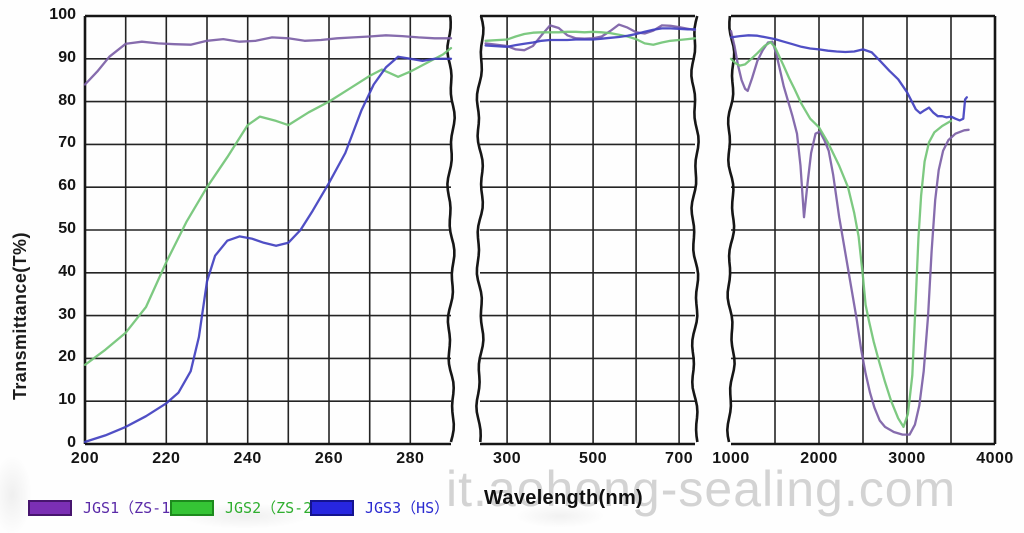  I want to click on x-tick-label: 240, so click(247, 458).